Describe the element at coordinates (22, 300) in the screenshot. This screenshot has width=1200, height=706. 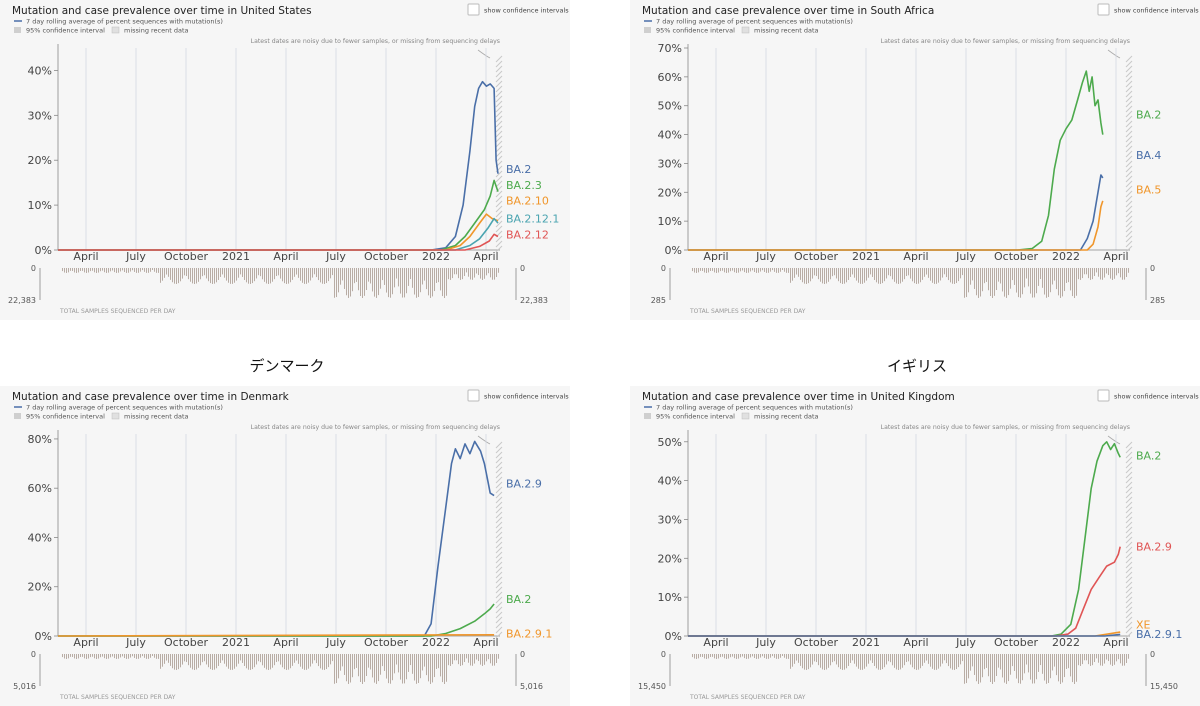
I see `samples-max-left: 22,383` at that location.